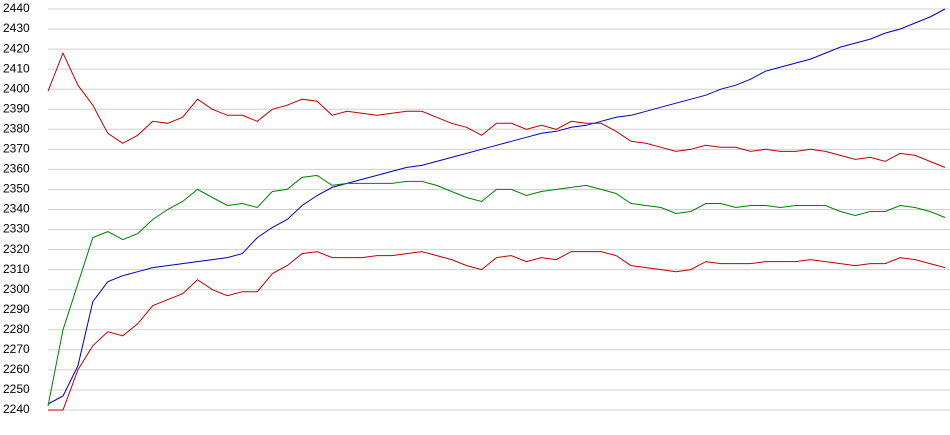 The width and height of the screenshot is (950, 435). What do you see at coordinates (16, 68) in the screenshot?
I see `y-tick-label: 2410` at bounding box center [16, 68].